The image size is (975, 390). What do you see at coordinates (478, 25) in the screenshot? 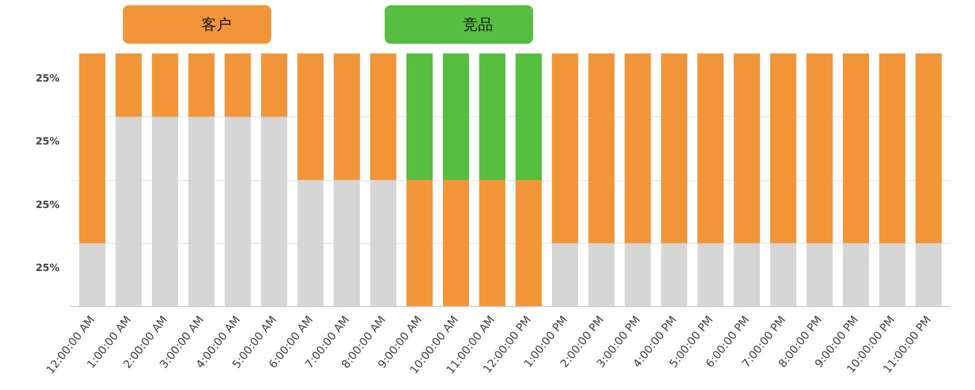
I see `series-label: 竞品` at bounding box center [478, 25].